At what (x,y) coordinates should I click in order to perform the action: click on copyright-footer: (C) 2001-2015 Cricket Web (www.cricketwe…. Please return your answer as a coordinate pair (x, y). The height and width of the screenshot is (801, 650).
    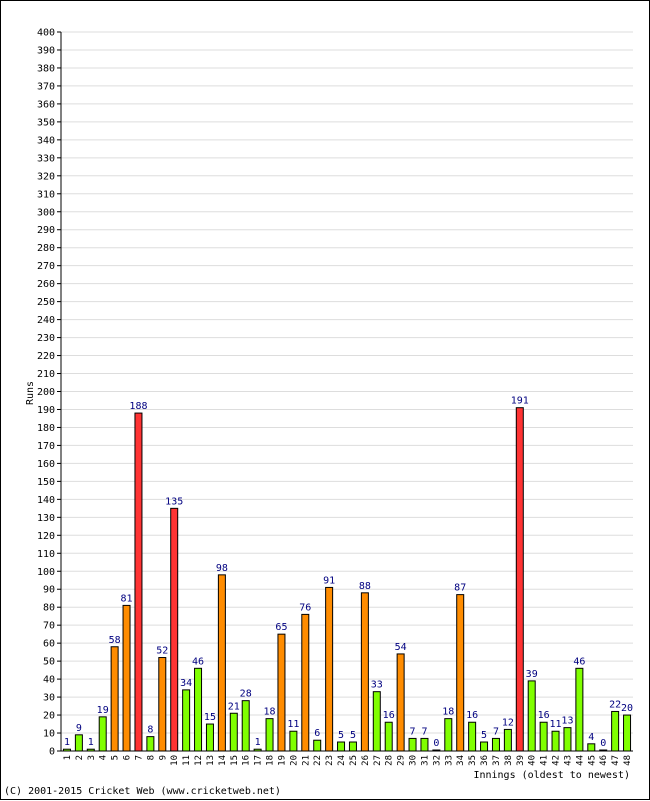
    Looking at the image, I should click on (142, 791).